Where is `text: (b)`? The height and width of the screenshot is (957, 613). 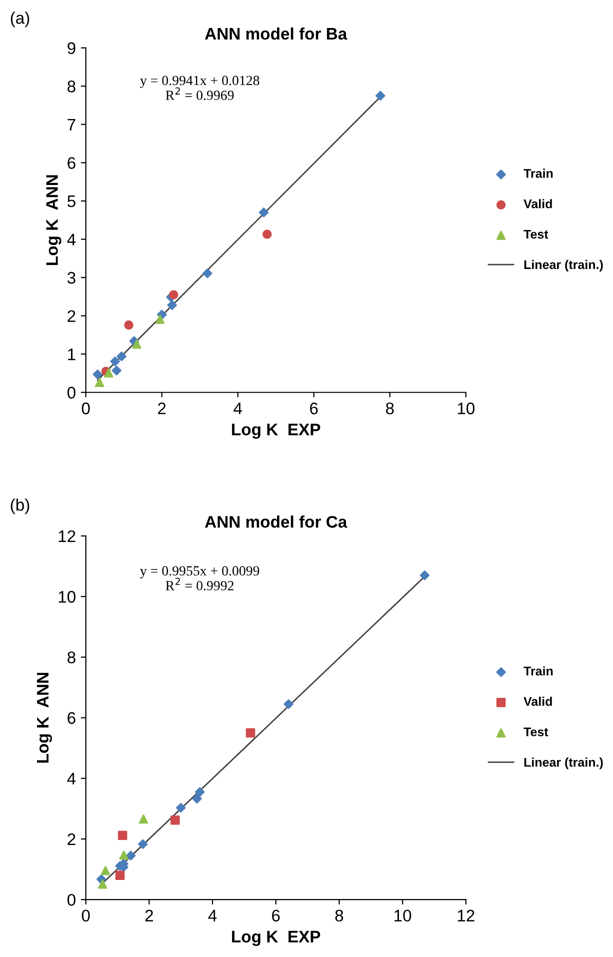 text: (b) is located at coordinates (20, 506).